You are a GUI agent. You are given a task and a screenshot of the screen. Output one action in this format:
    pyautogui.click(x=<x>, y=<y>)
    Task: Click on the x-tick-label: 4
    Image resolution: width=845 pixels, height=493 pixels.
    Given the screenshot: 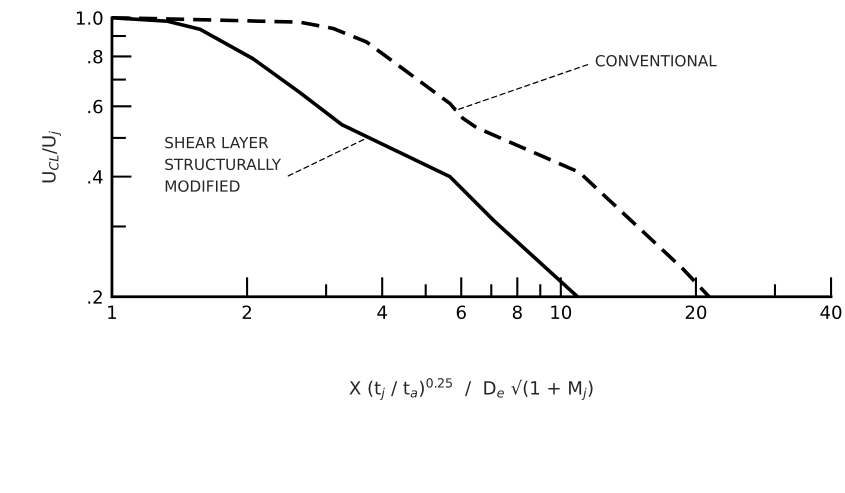 What is the action you would take?
    pyautogui.click(x=382, y=312)
    